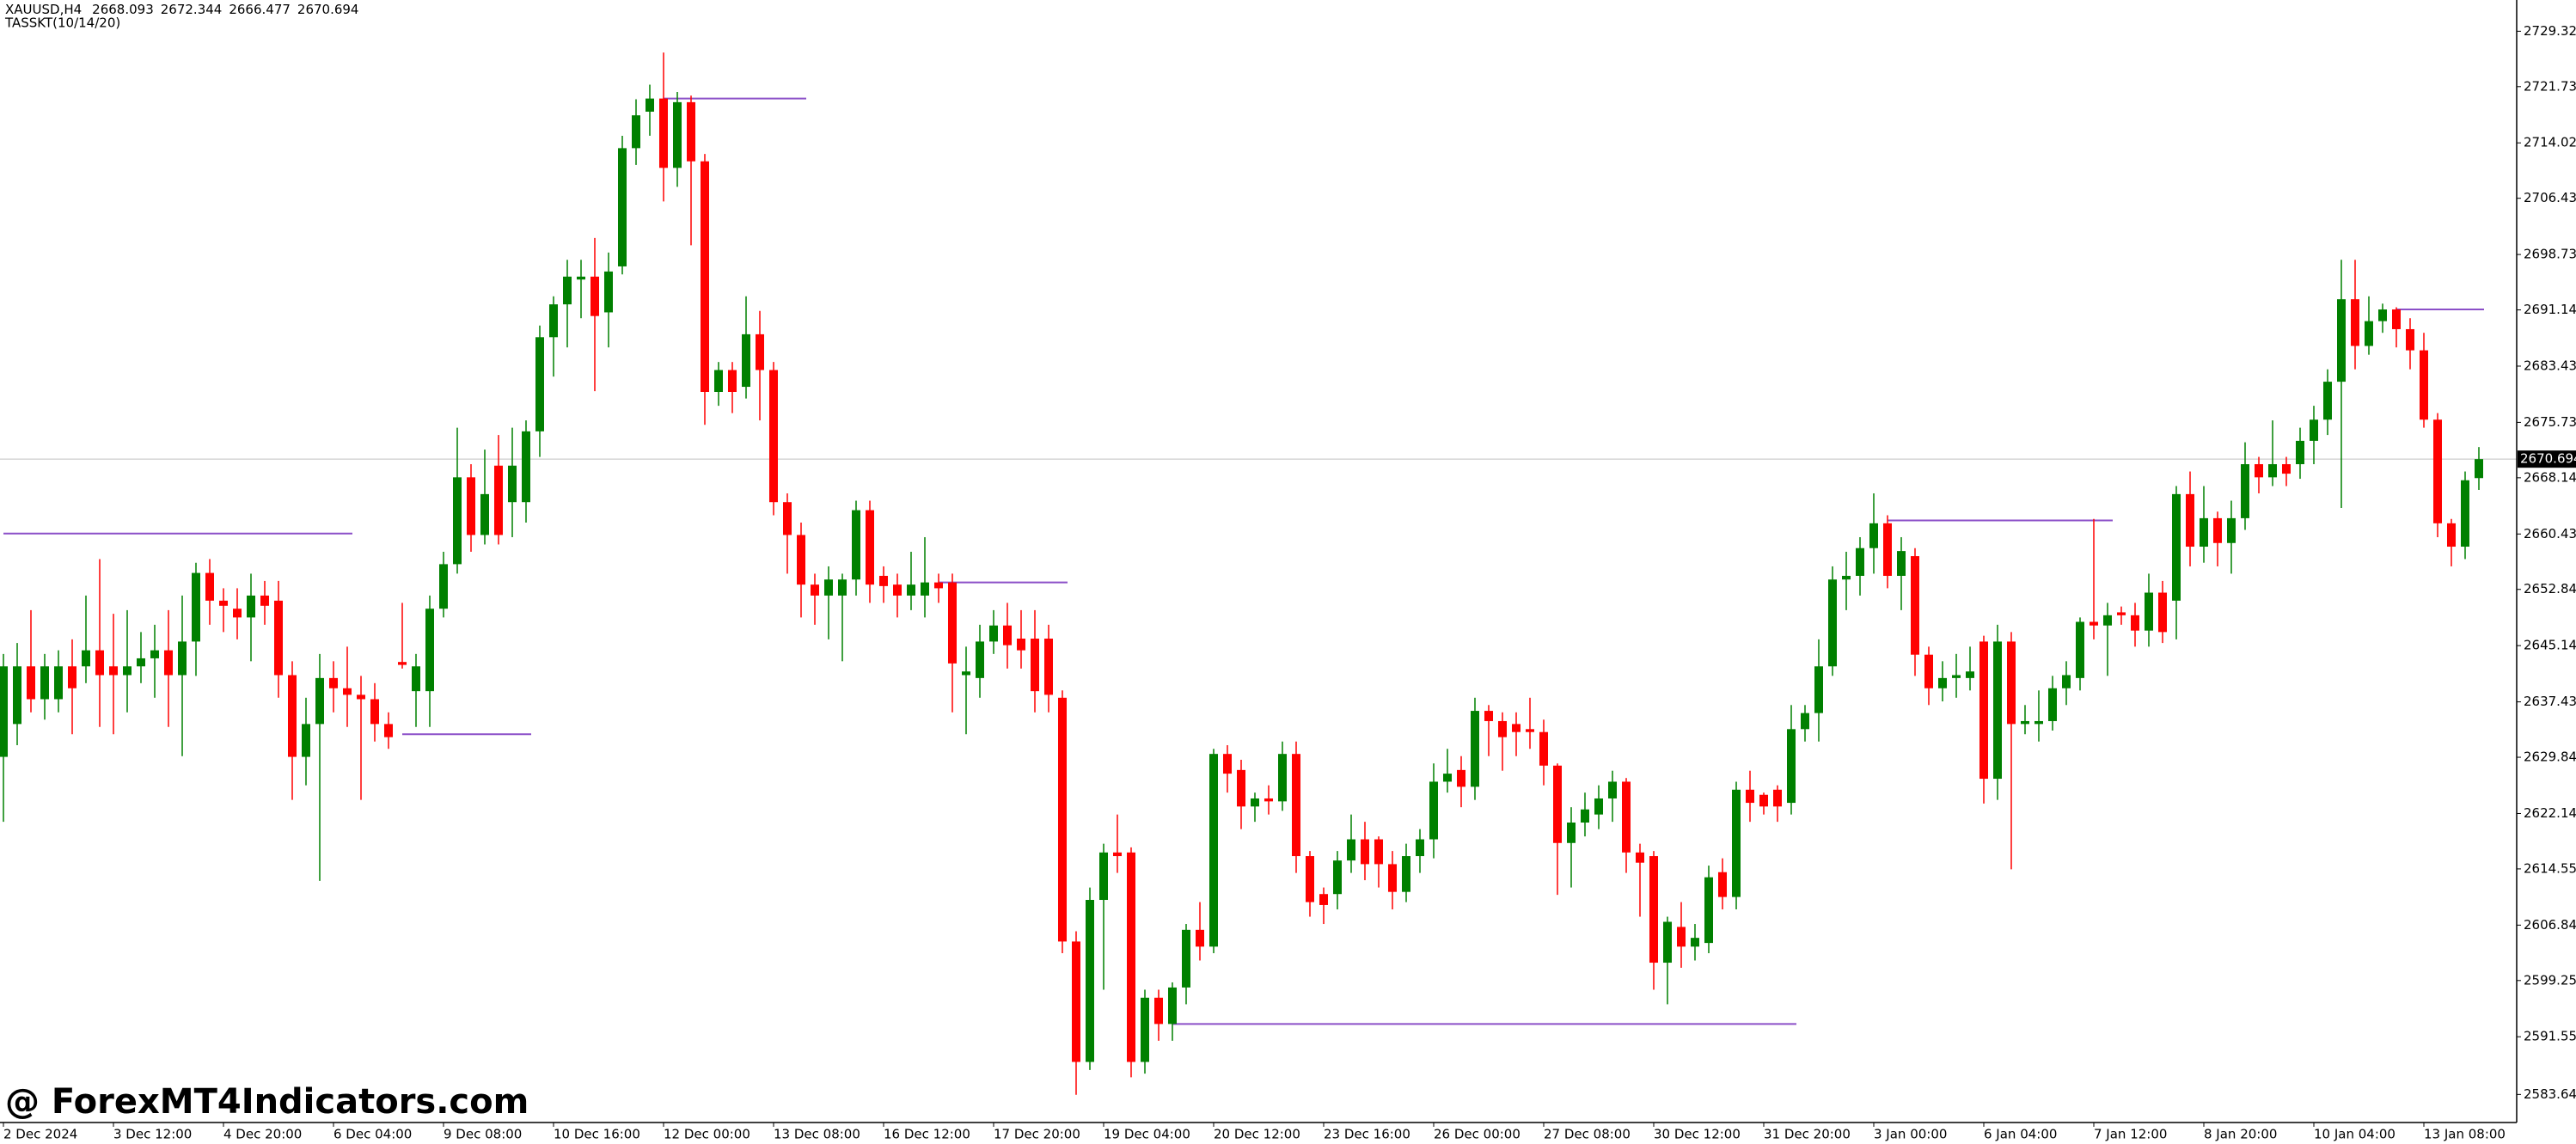  I want to click on bid-label: 2670.694, so click(2548, 459).